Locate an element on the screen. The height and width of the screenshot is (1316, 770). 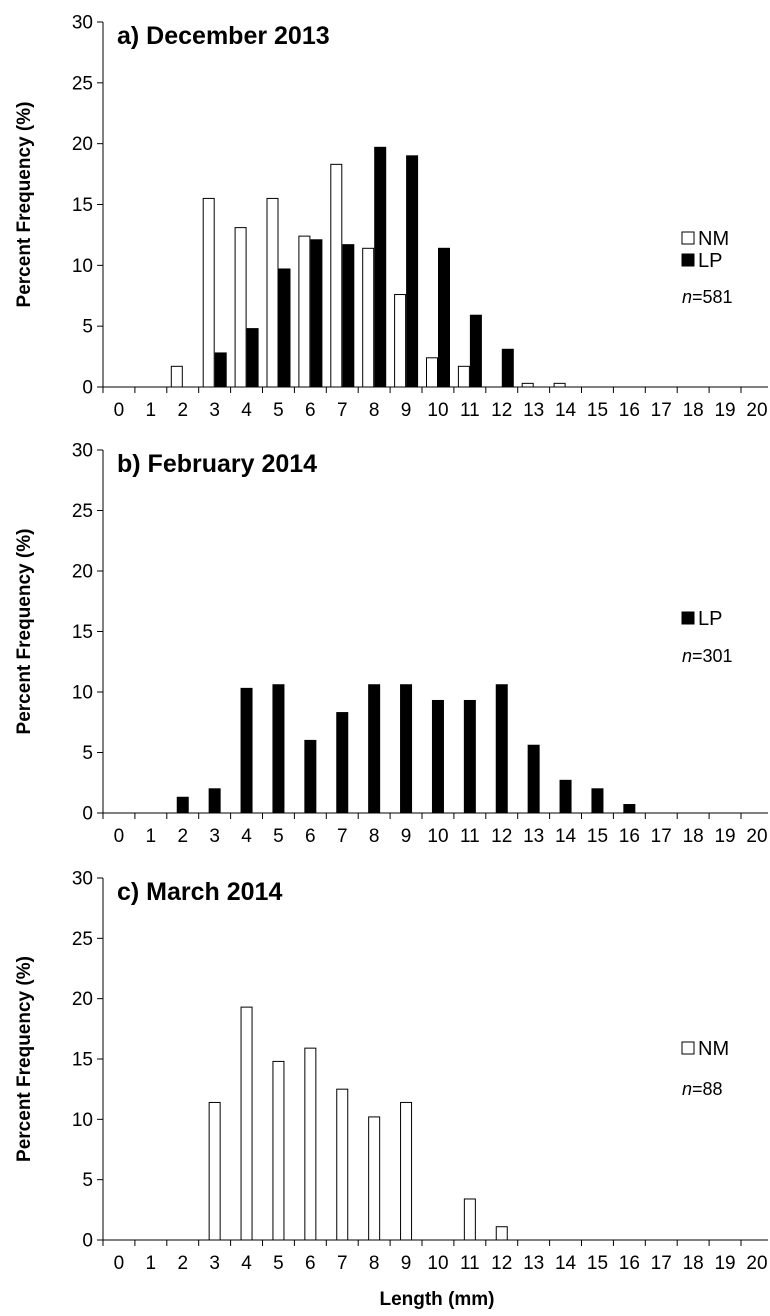
x-tick-label: 14 is located at coordinates (566, 1263).